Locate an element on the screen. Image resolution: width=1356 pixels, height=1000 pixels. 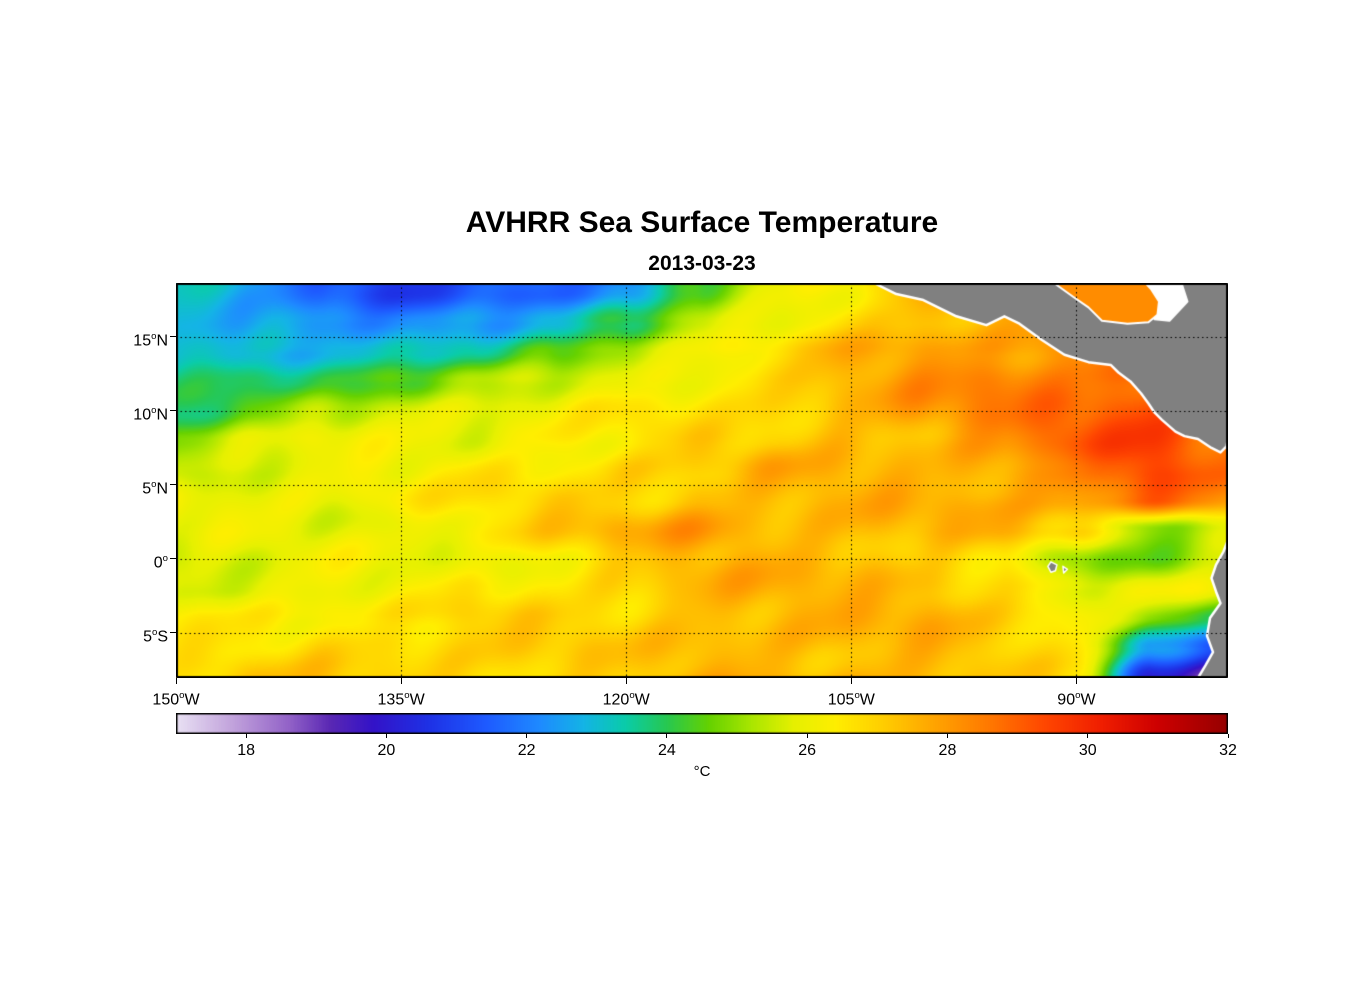
colorbar-tick-label: 30 is located at coordinates (1087, 750).